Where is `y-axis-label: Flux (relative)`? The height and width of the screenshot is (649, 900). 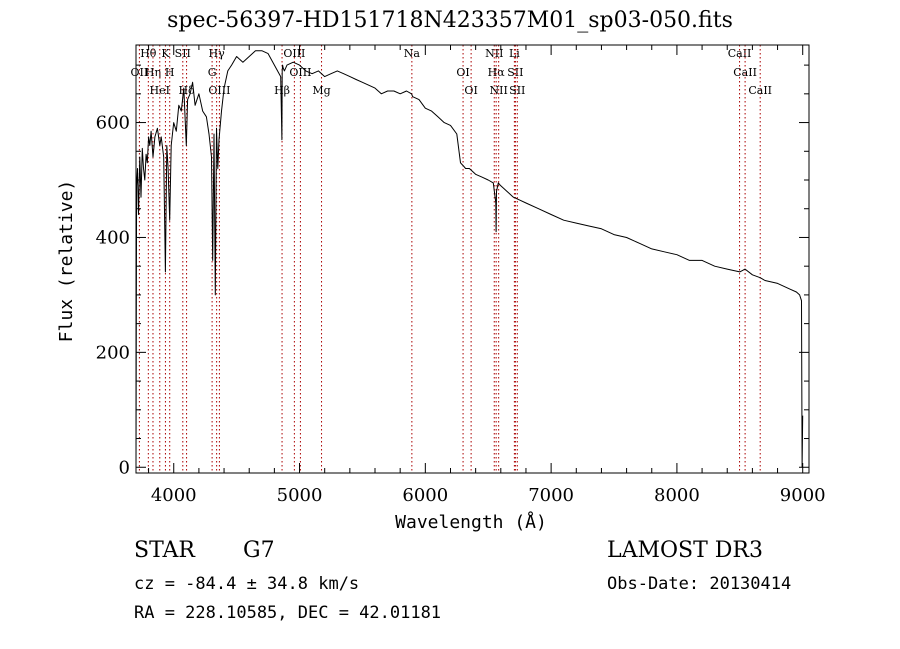
y-axis-label: Flux (relative) is located at coordinates (66, 261).